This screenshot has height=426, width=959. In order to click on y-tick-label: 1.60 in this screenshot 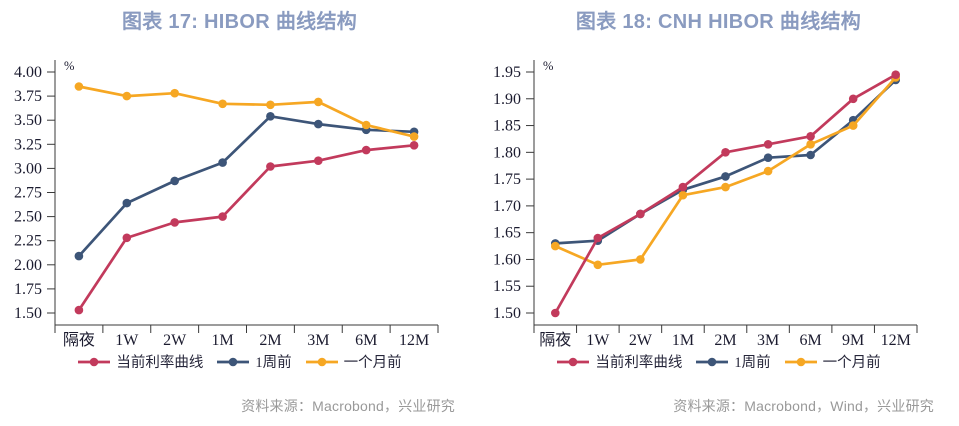, I will do `click(507, 259)`.